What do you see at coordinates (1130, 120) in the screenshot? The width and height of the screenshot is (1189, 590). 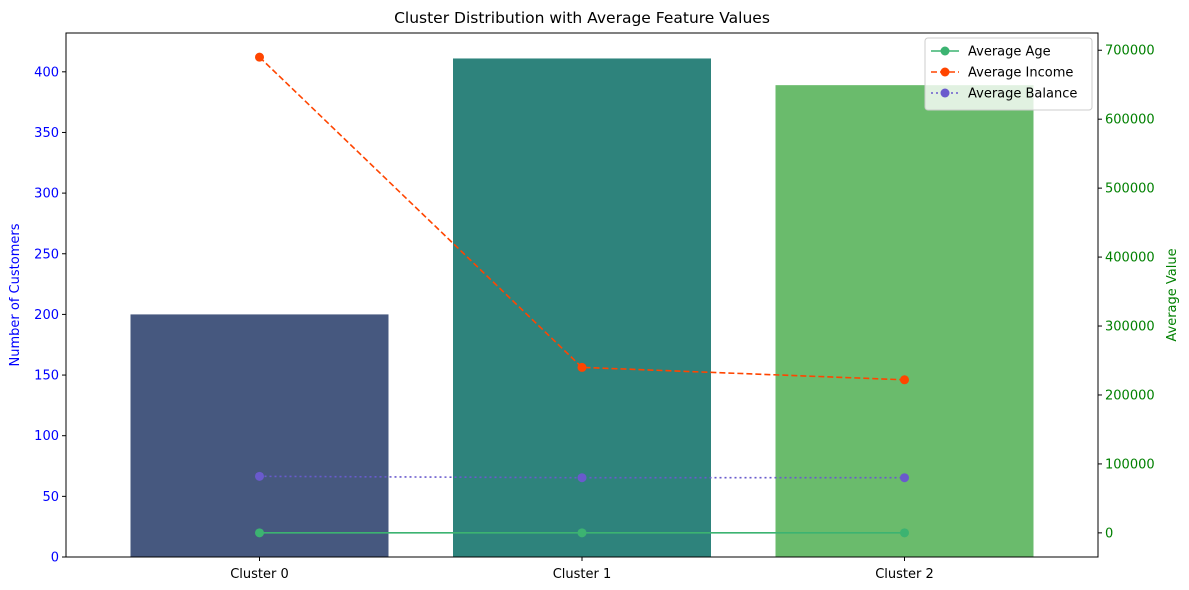 I see `right-tick-label-6: 600000` at bounding box center [1130, 120].